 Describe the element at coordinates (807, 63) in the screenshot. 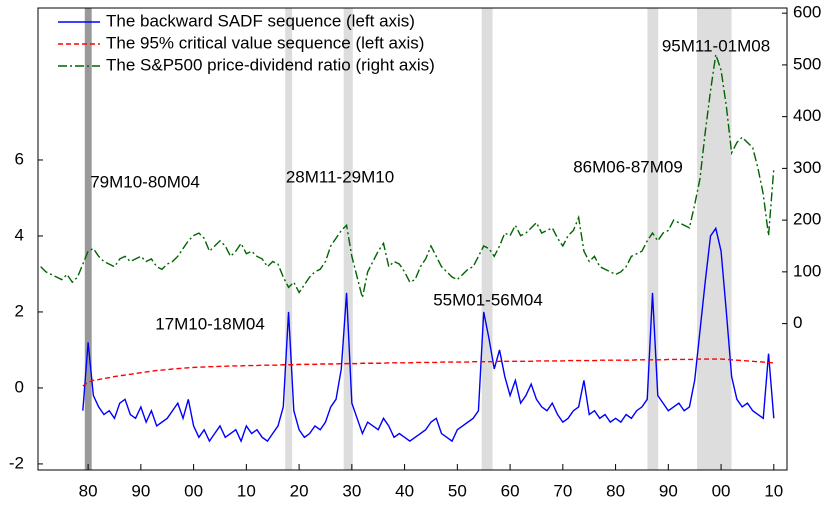

I see `y2-tick-label: 500` at that location.